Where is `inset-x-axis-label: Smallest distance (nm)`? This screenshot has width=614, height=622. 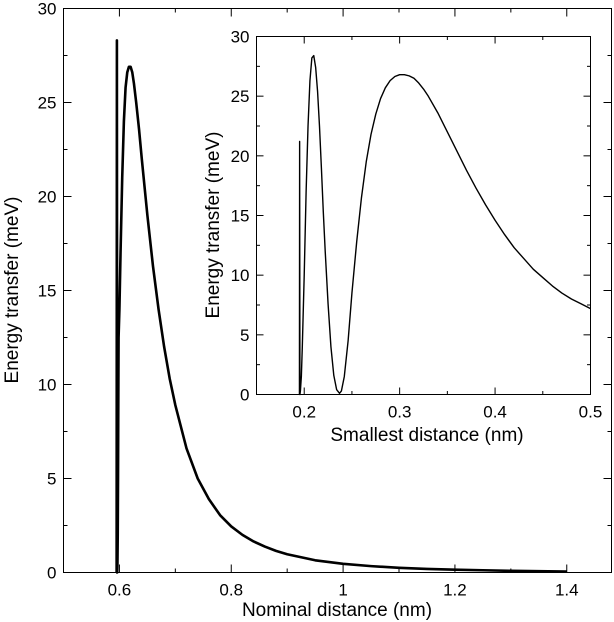
inset-x-axis-label: Smallest distance (nm) is located at coordinates (426, 435).